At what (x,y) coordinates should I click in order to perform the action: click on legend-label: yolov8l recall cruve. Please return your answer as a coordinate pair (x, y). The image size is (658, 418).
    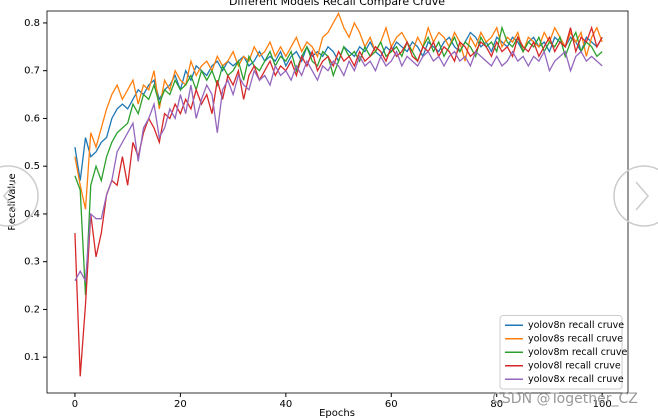
    Looking at the image, I should click on (574, 365).